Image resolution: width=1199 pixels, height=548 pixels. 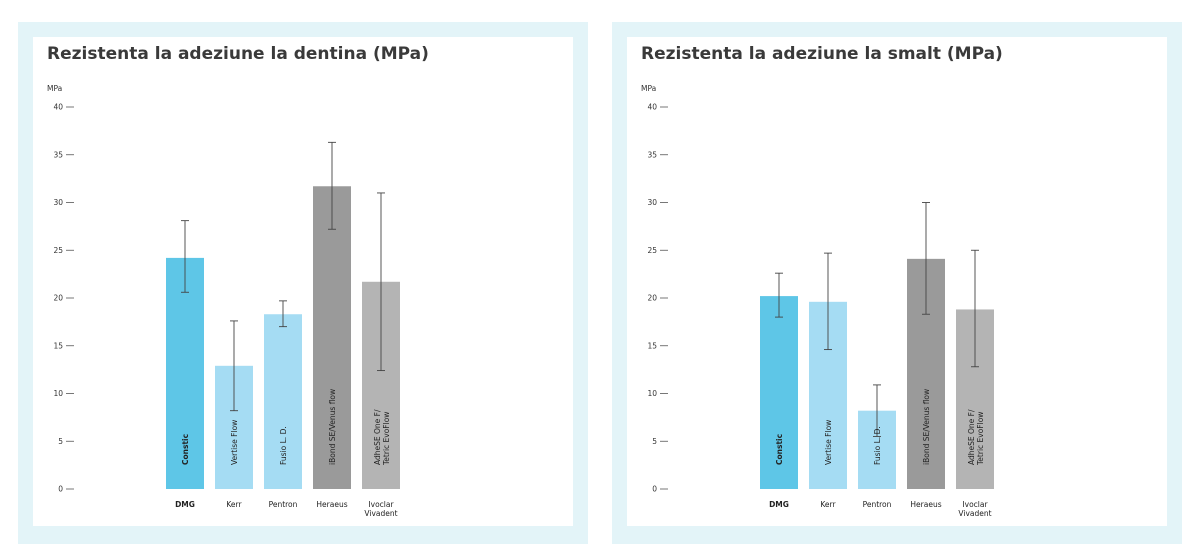 I want to click on chart-title: Rezistenta la adeziune la smalt (MPa), so click(x=822, y=54).